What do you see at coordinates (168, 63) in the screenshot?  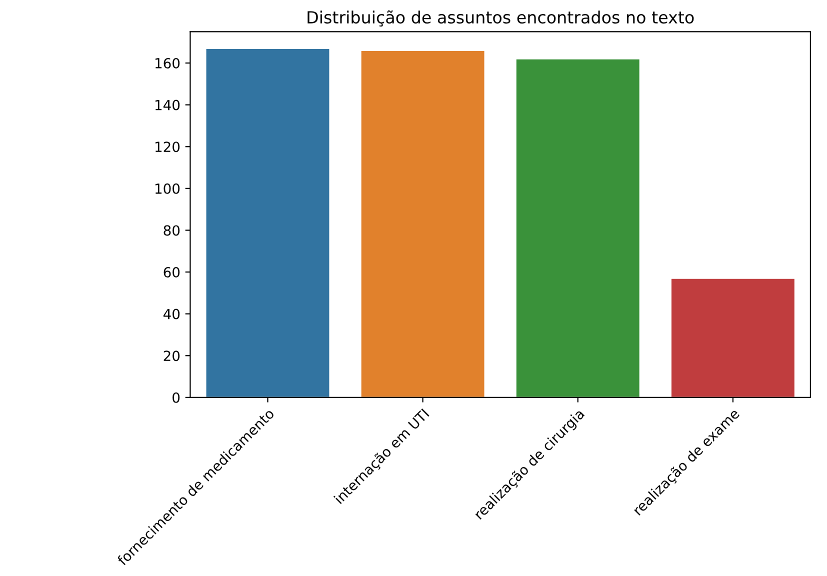 I see `y-tick-label: 160` at bounding box center [168, 63].